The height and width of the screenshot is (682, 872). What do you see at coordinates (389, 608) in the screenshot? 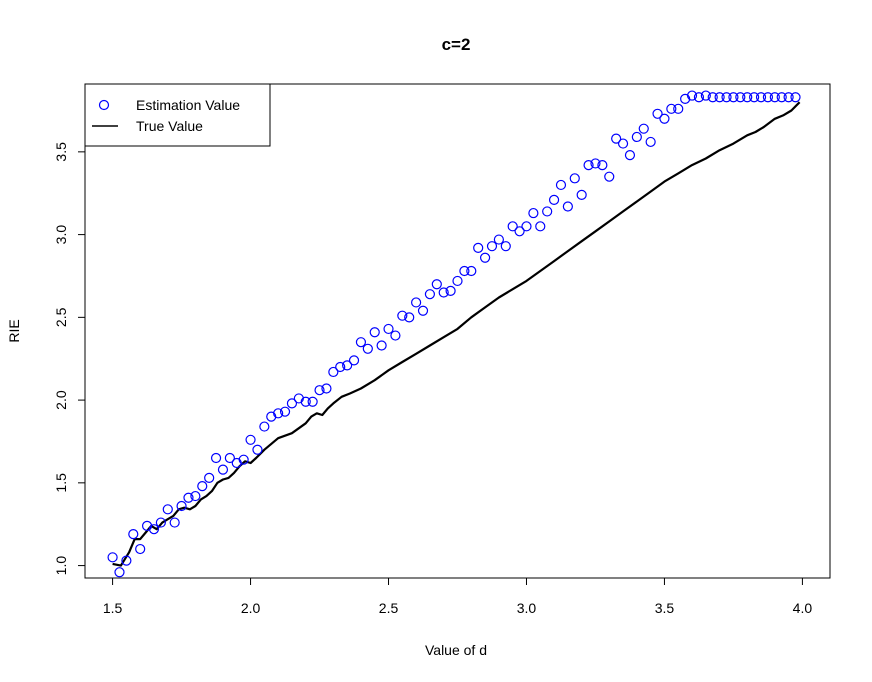
I see `x-tick-label: 2.5` at bounding box center [389, 608].